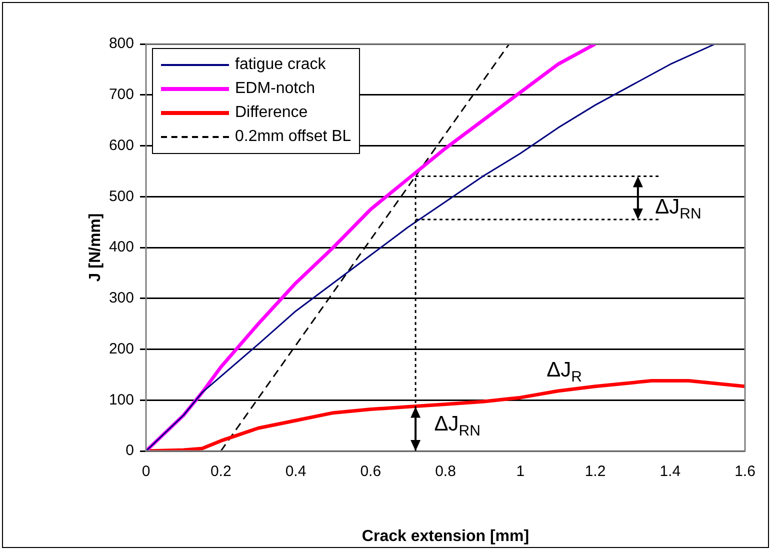 The height and width of the screenshot is (550, 771). Describe the element at coordinates (146, 471) in the screenshot. I see `x-tick-label: 0` at that location.